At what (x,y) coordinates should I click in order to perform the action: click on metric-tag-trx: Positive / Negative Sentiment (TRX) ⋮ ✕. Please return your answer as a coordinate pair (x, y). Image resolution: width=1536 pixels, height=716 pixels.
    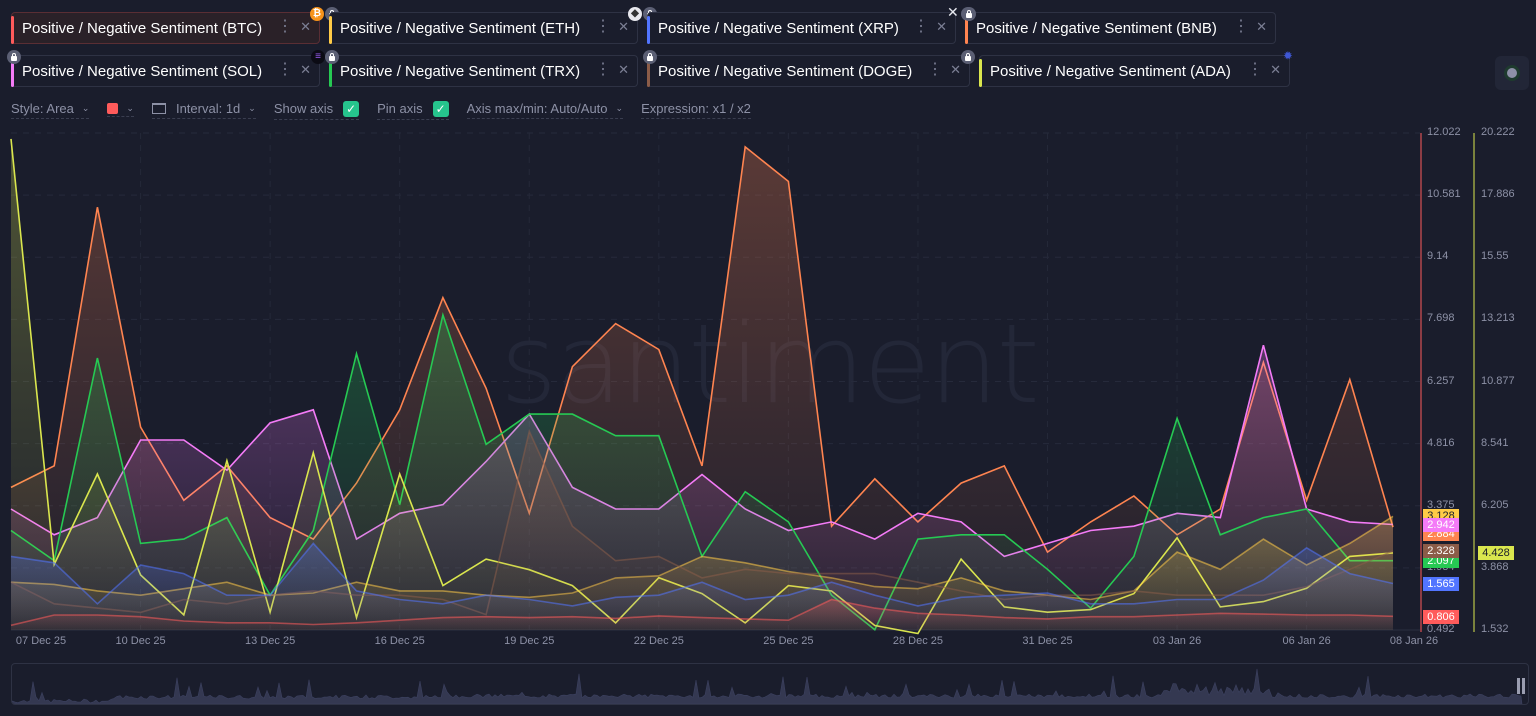
    Looking at the image, I should click on (483, 71).